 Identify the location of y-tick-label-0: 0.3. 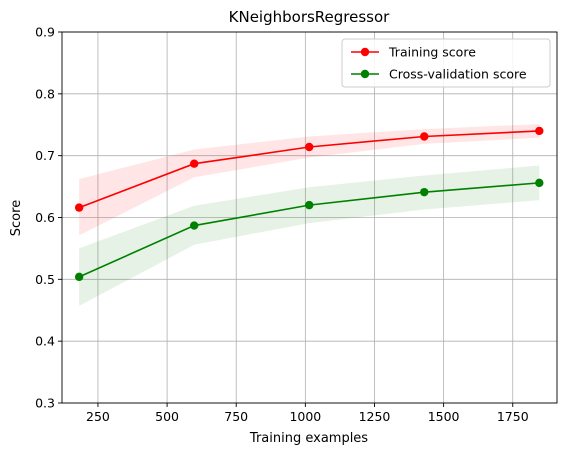
(45, 403).